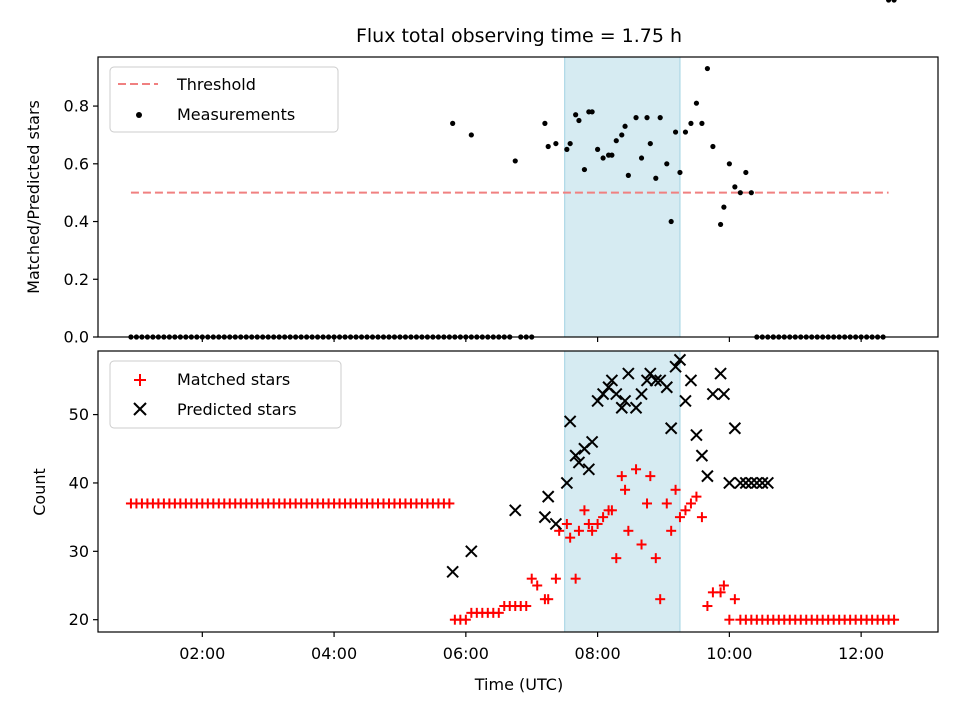 The width and height of the screenshot is (960, 720). Describe the element at coordinates (76, 163) in the screenshot. I see `ratio-y-tick-label: 0.6` at that location.